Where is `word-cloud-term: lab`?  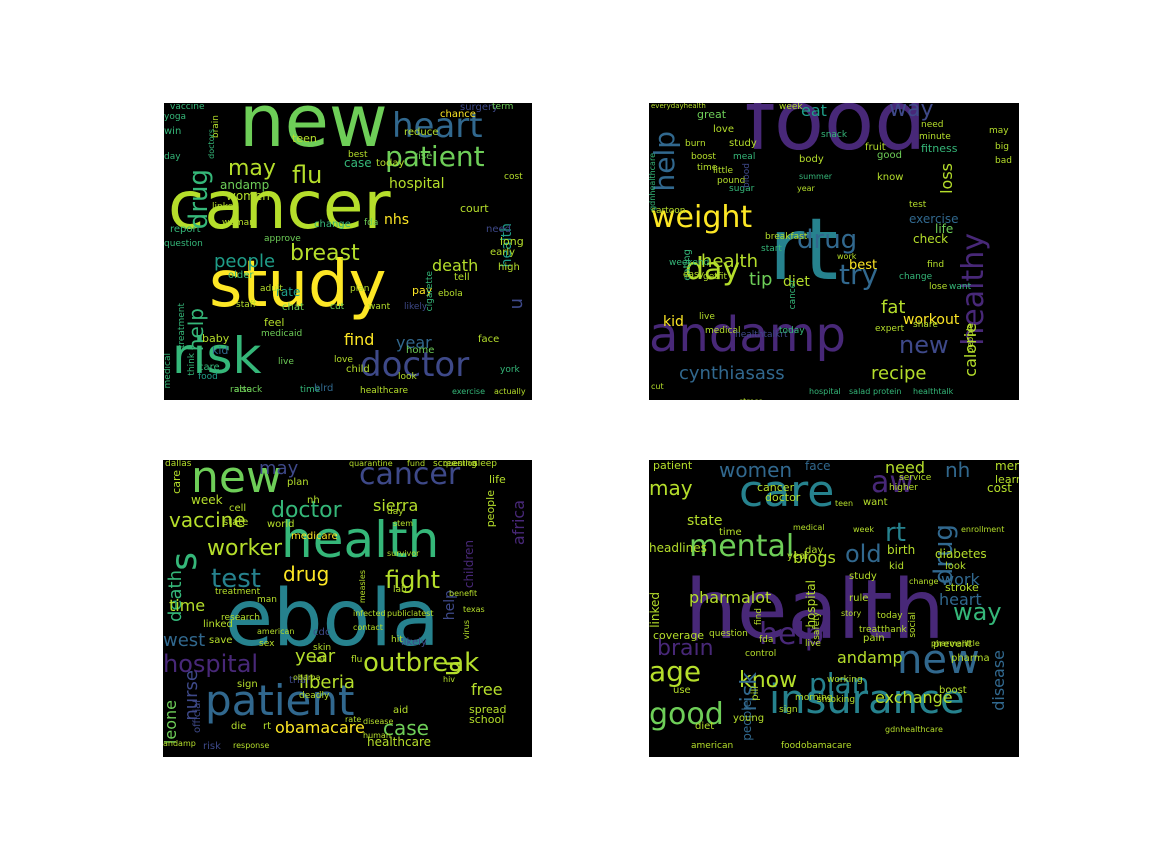 word-cloud-term: lab is located at coordinates (400, 590).